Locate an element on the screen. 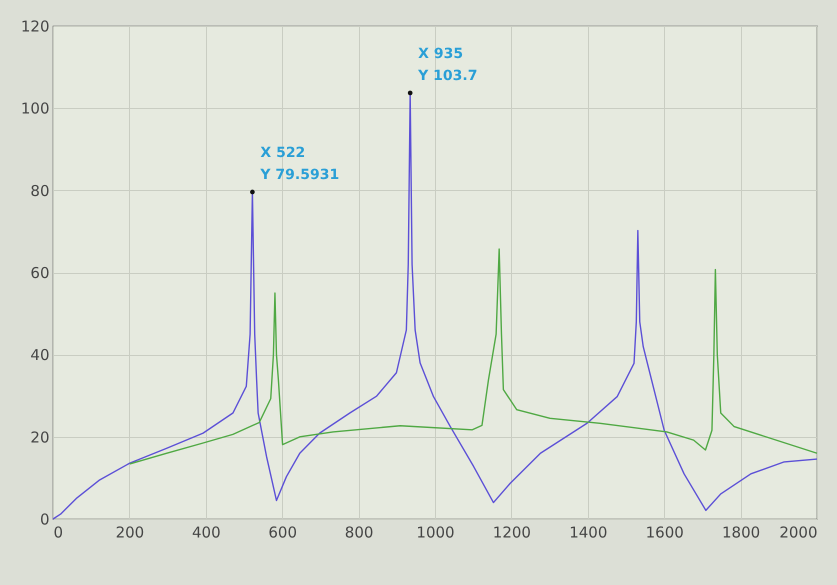 This screenshot has width=837, height=585. x-tick-label: 200 is located at coordinates (130, 533).